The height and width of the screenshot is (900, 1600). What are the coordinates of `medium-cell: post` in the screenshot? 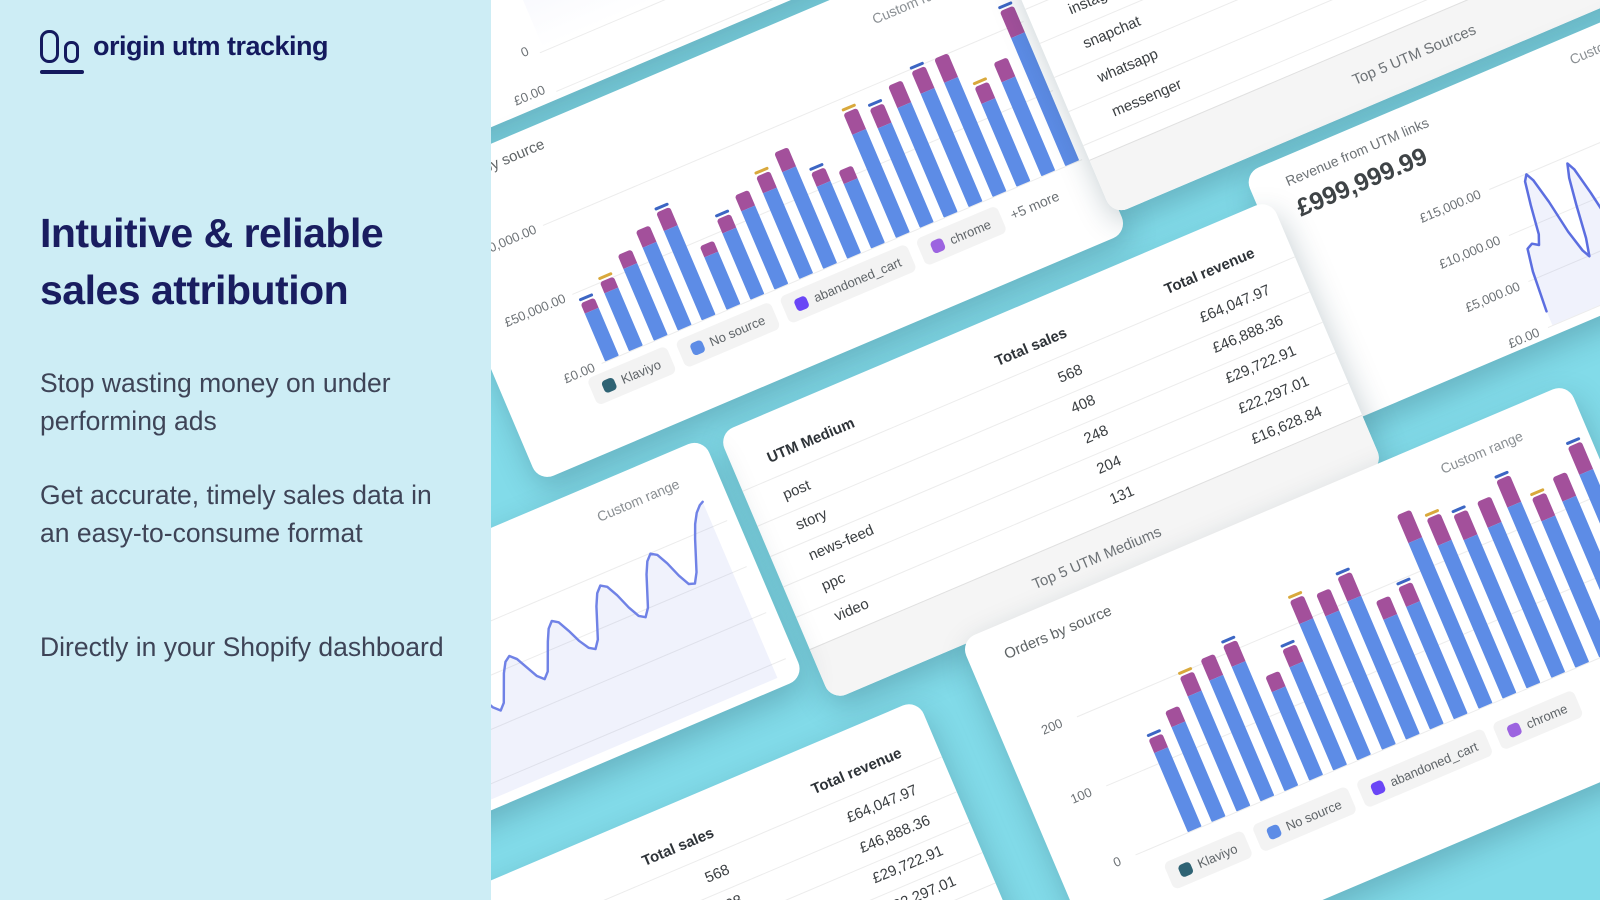 It's located at (796, 490).